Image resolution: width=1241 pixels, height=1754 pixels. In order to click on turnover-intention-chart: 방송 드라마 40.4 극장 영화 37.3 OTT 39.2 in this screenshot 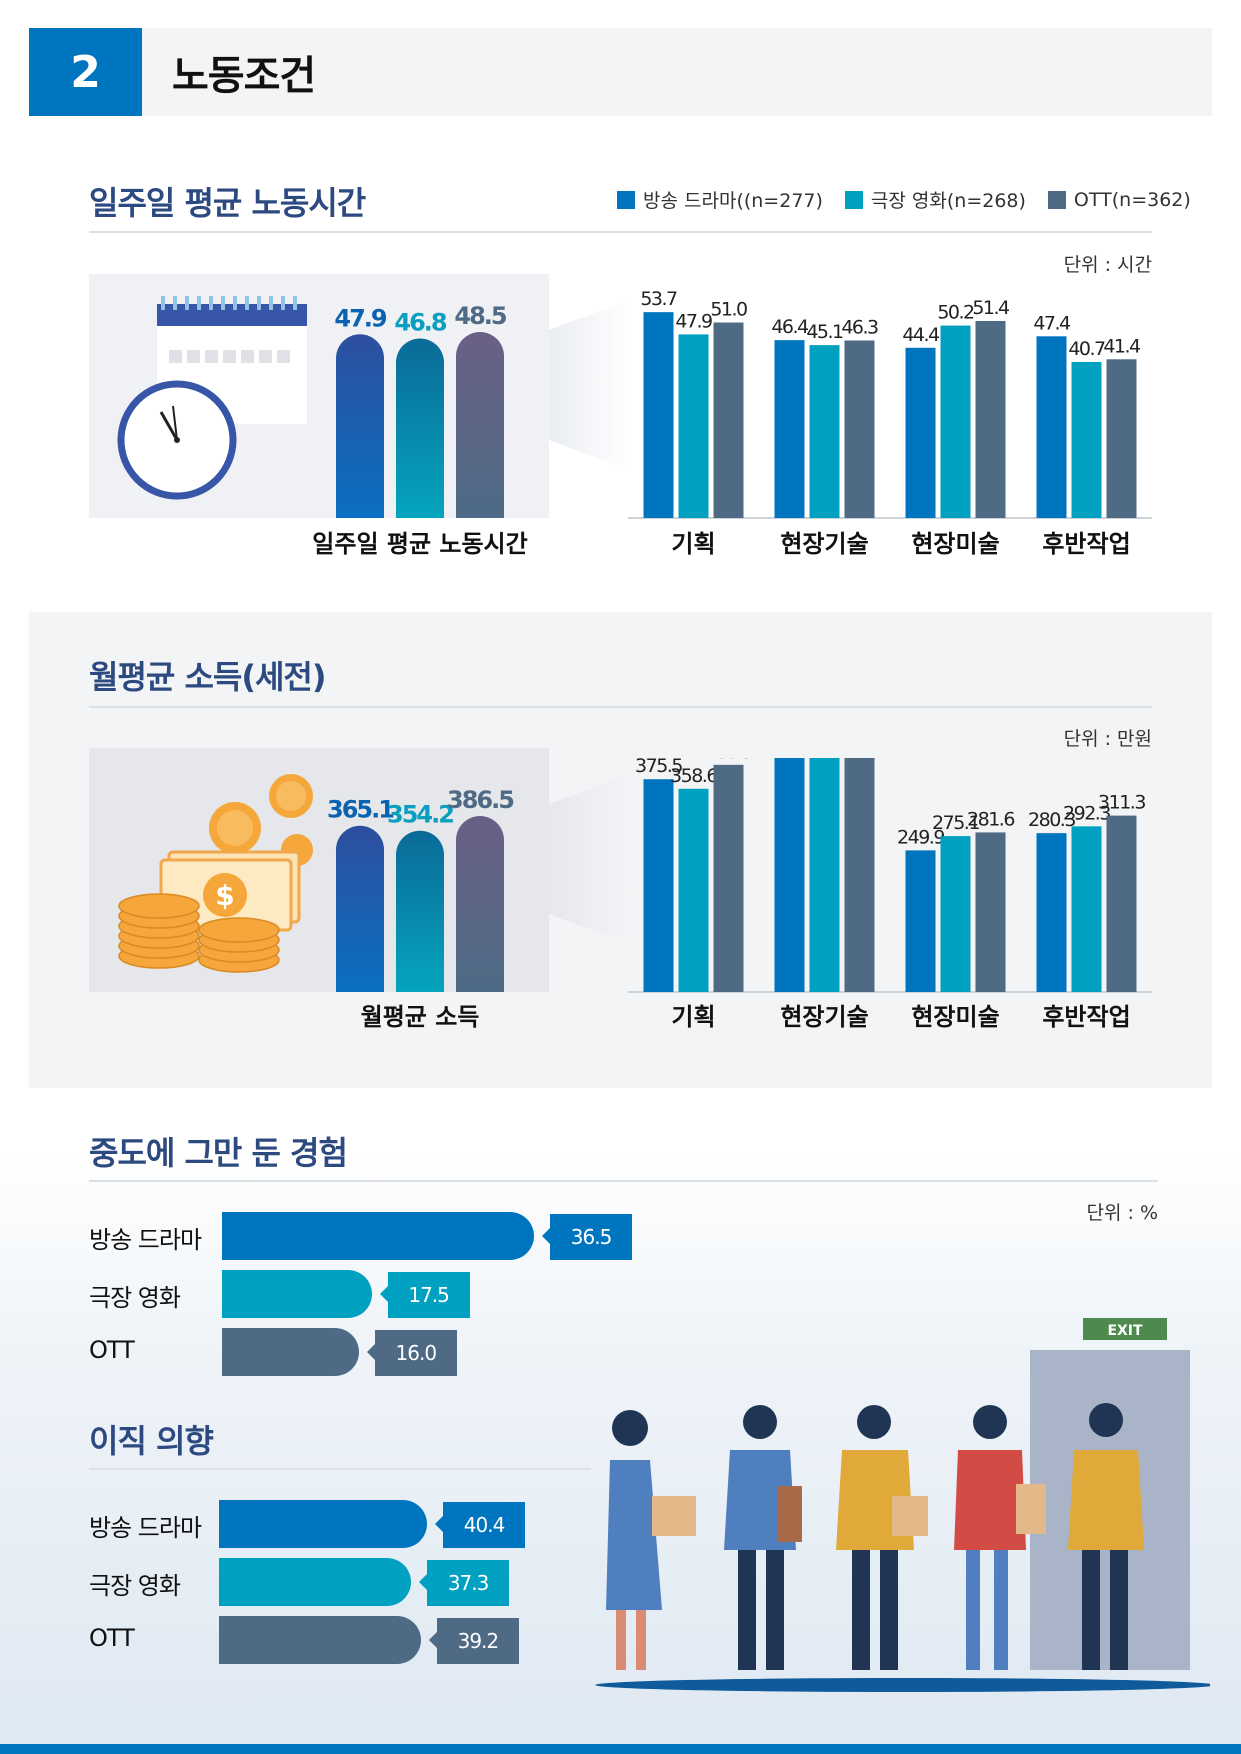, I will do `click(389, 1588)`.